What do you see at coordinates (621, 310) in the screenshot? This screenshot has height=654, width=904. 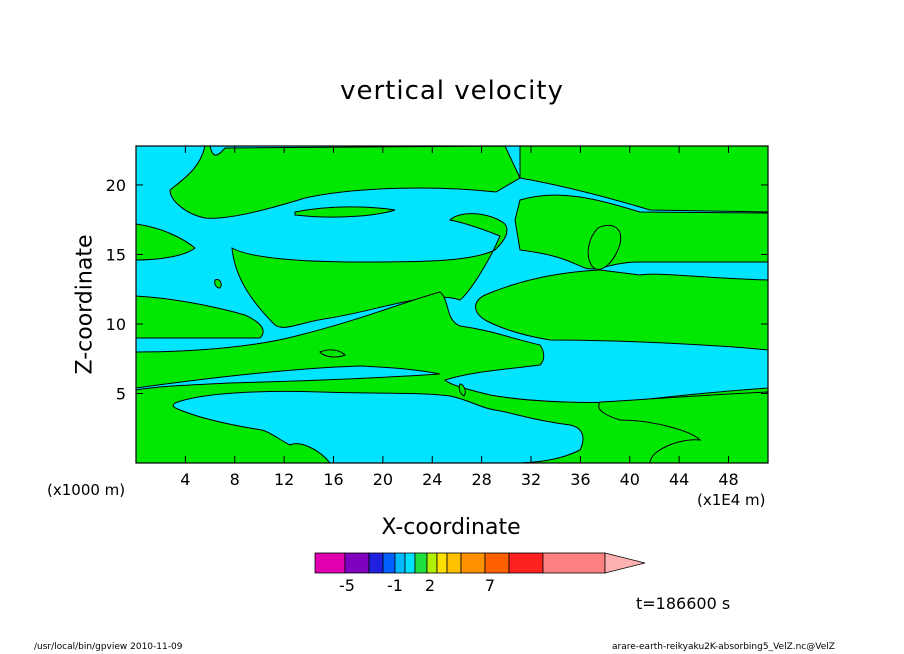 I see `mid-right-green` at bounding box center [621, 310].